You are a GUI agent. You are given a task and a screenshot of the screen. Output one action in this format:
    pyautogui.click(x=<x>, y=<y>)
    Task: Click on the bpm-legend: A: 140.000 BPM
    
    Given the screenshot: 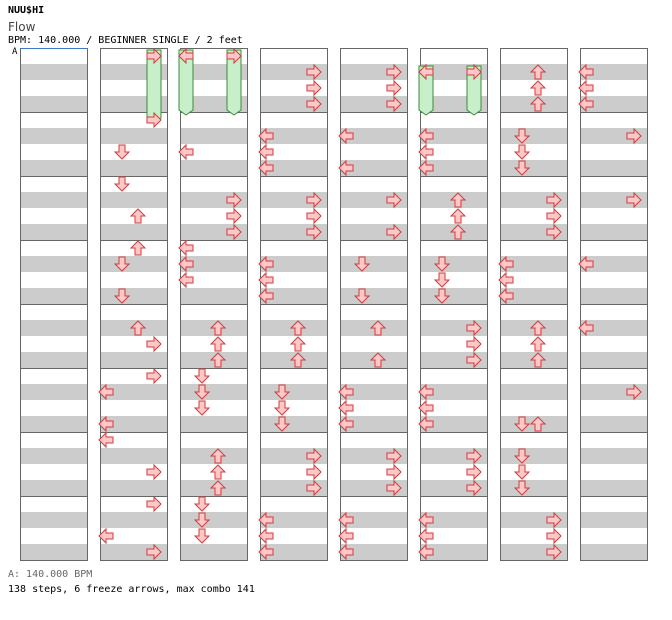 What is the action you would take?
    pyautogui.click(x=50, y=574)
    